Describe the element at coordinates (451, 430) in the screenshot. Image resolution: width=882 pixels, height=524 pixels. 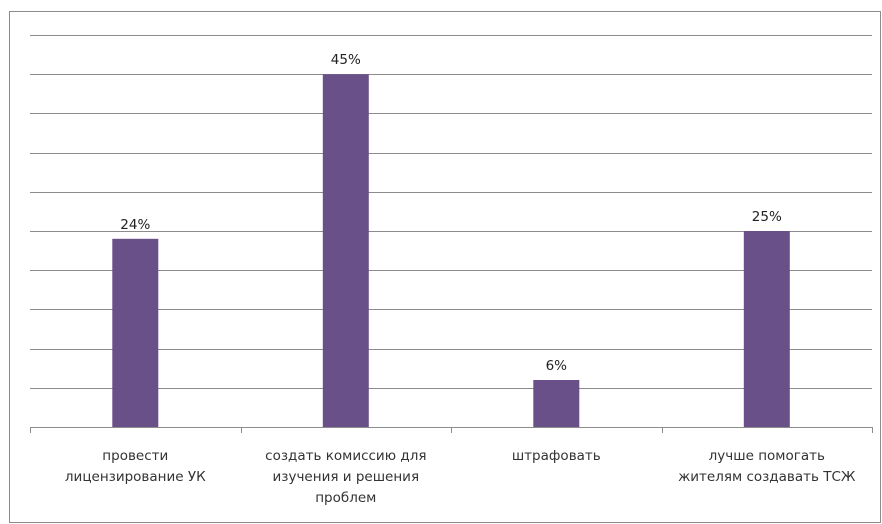
I see `x-axis` at that location.